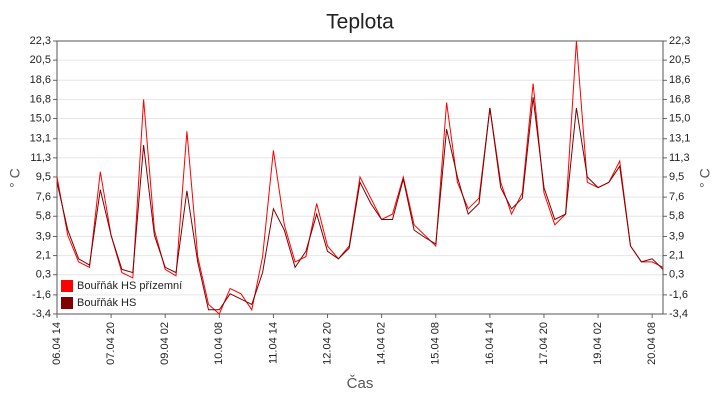 This screenshot has width=720, height=400. I want to click on x-tick-label: 17.04 20, so click(544, 343).